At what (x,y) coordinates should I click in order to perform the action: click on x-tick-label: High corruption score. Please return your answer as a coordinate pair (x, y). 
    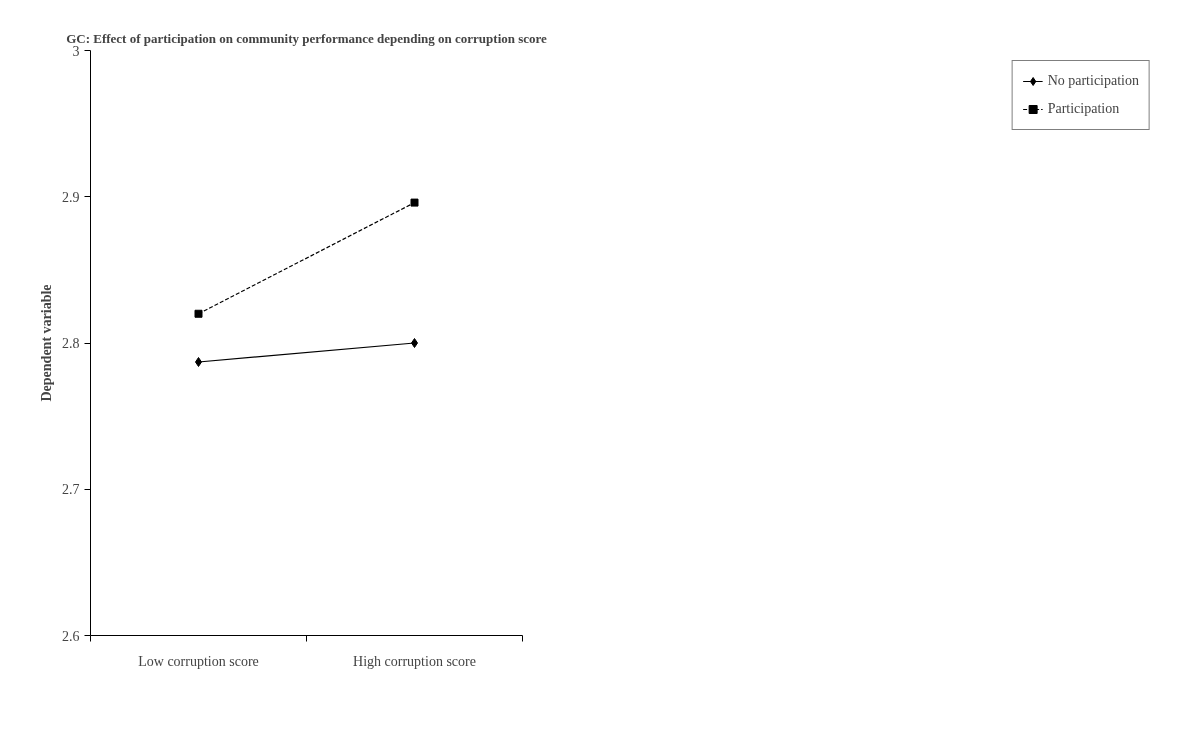
    Looking at the image, I should click on (414, 661).